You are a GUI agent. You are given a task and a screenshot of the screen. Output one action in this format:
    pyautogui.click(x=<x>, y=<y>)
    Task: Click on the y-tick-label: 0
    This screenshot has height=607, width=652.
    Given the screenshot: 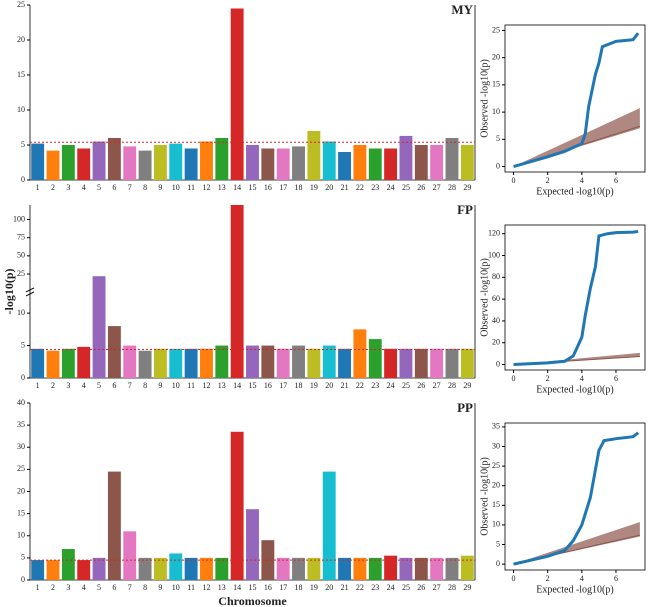 What is the action you would take?
    pyautogui.click(x=498, y=563)
    